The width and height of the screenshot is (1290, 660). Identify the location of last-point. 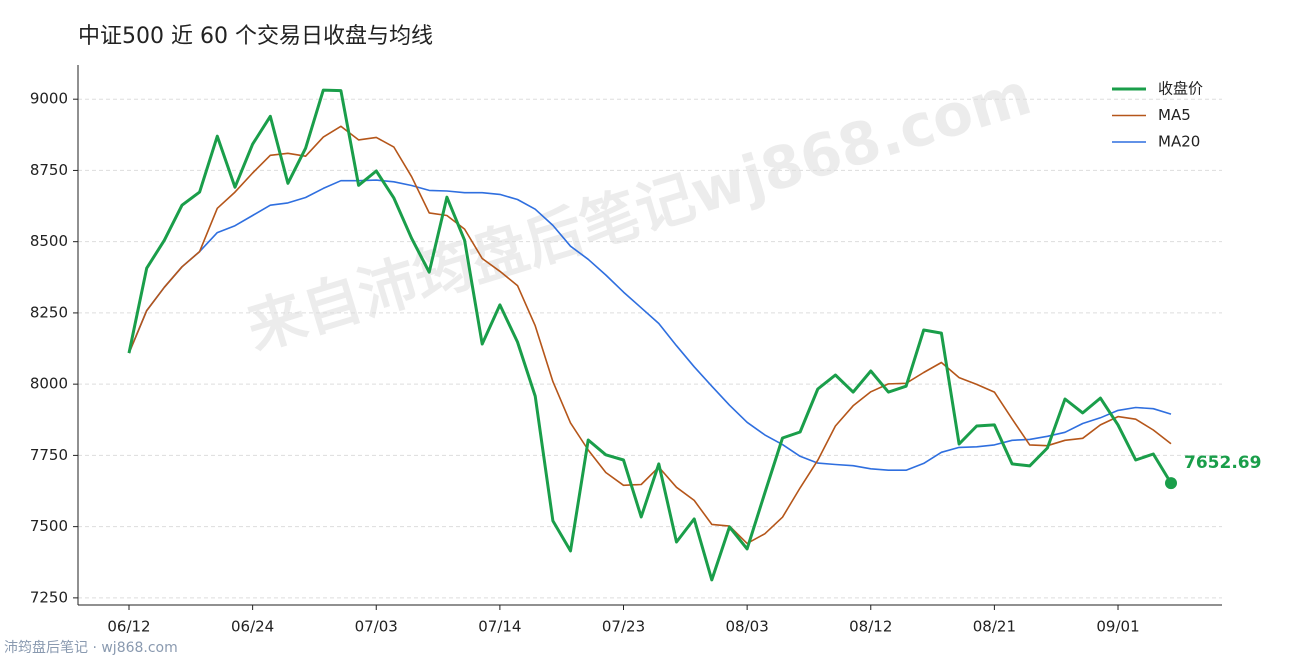
(1171, 483).